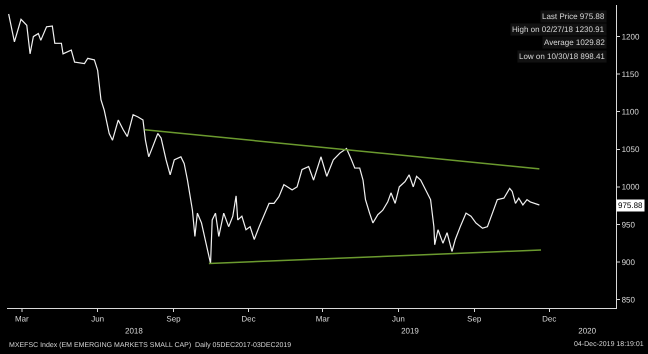  What do you see at coordinates (631, 112) in the screenshot?
I see `y-tick-label: 1100` at bounding box center [631, 112].